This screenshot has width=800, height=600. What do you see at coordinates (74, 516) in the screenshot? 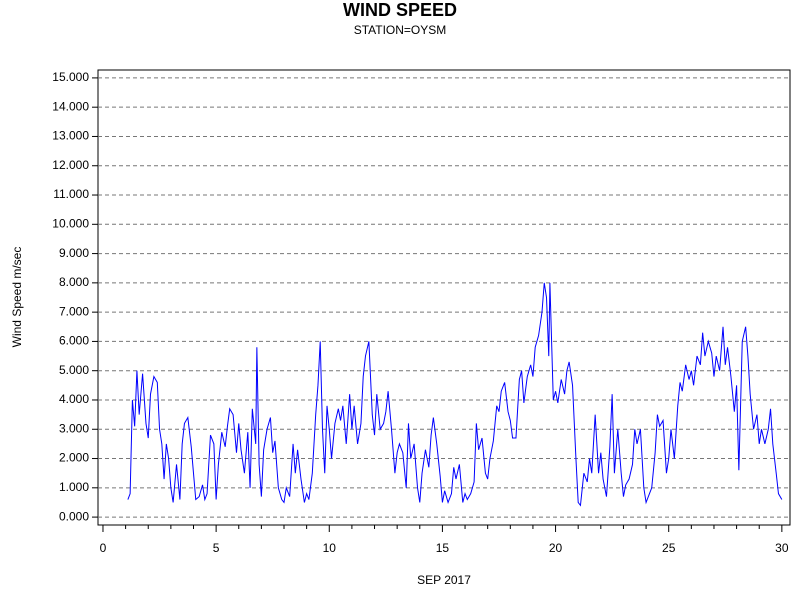
I see `y-tick-label: 0.000` at bounding box center [74, 516].